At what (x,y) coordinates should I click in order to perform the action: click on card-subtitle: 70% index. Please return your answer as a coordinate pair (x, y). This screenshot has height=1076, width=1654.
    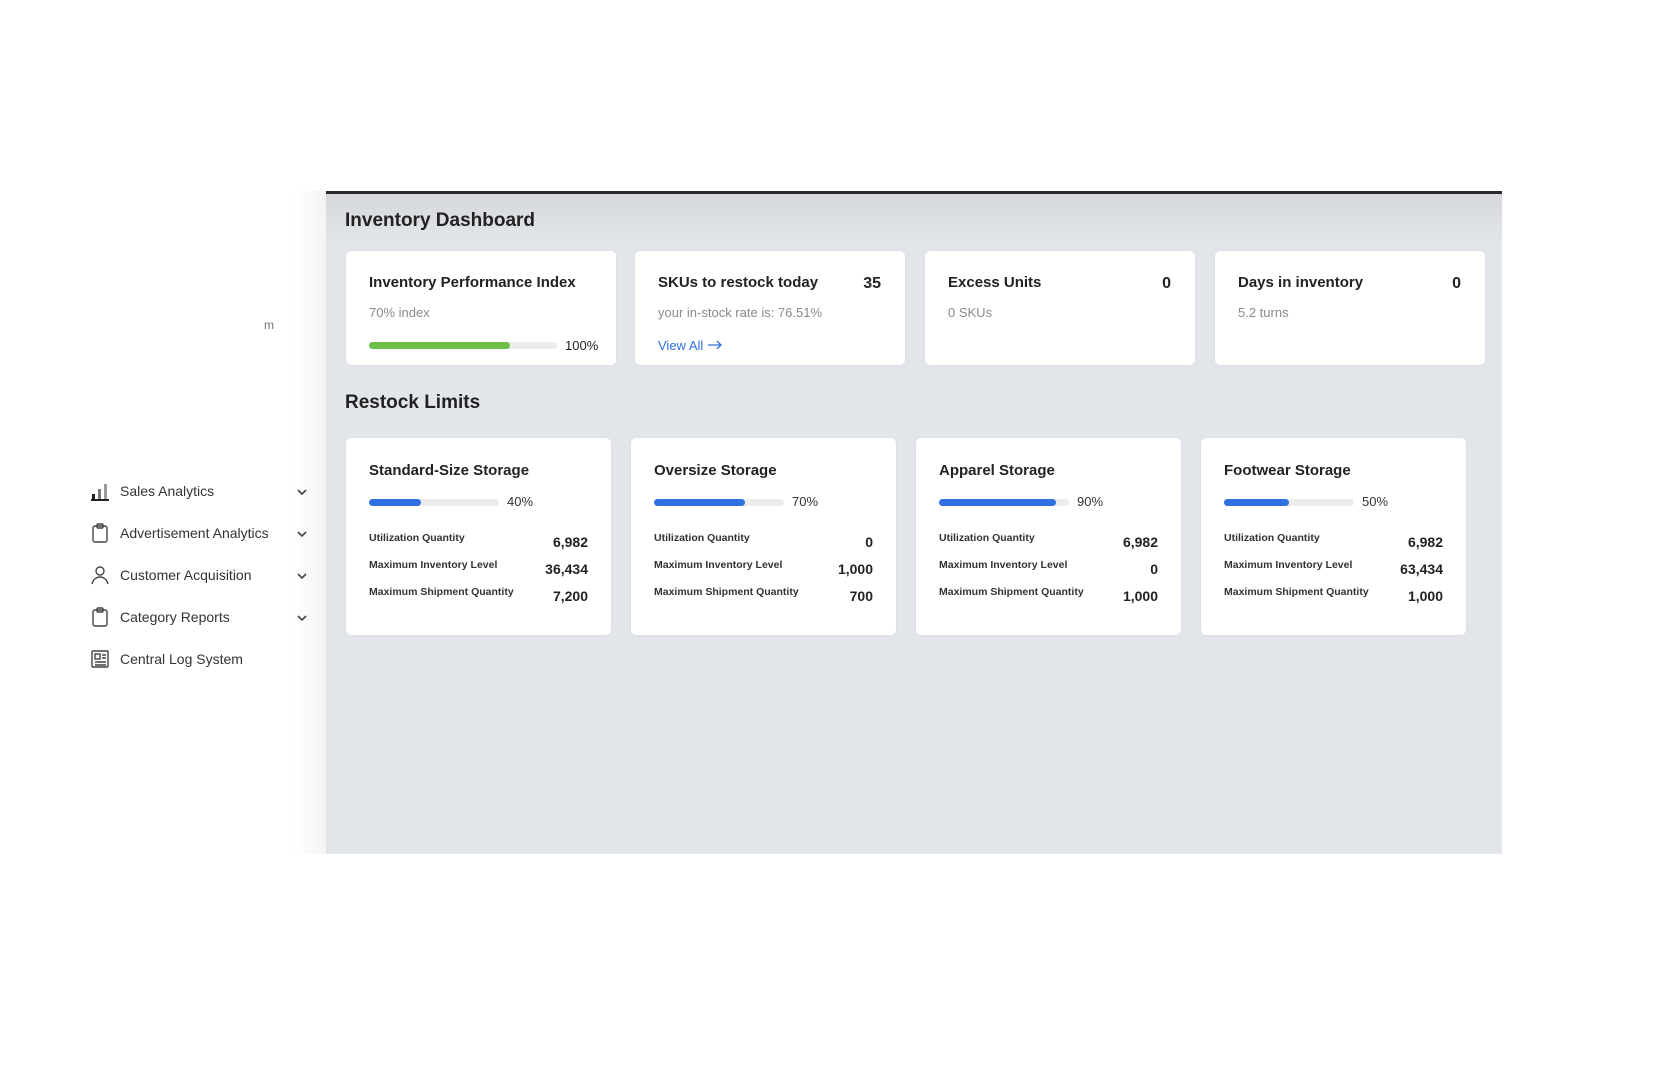
    Looking at the image, I should click on (399, 312).